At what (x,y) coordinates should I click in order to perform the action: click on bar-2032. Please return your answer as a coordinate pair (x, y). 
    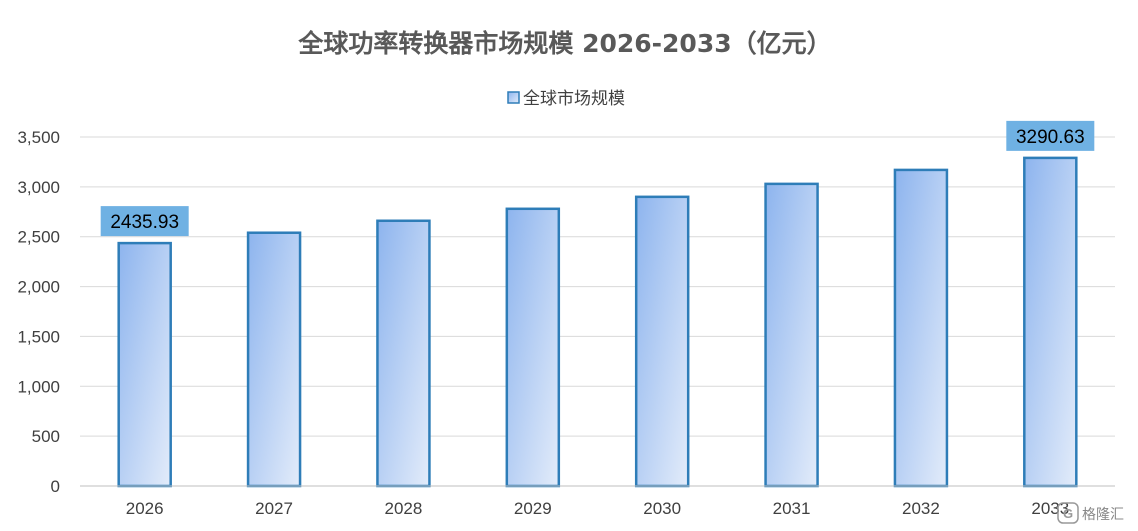
    Looking at the image, I should click on (921, 328).